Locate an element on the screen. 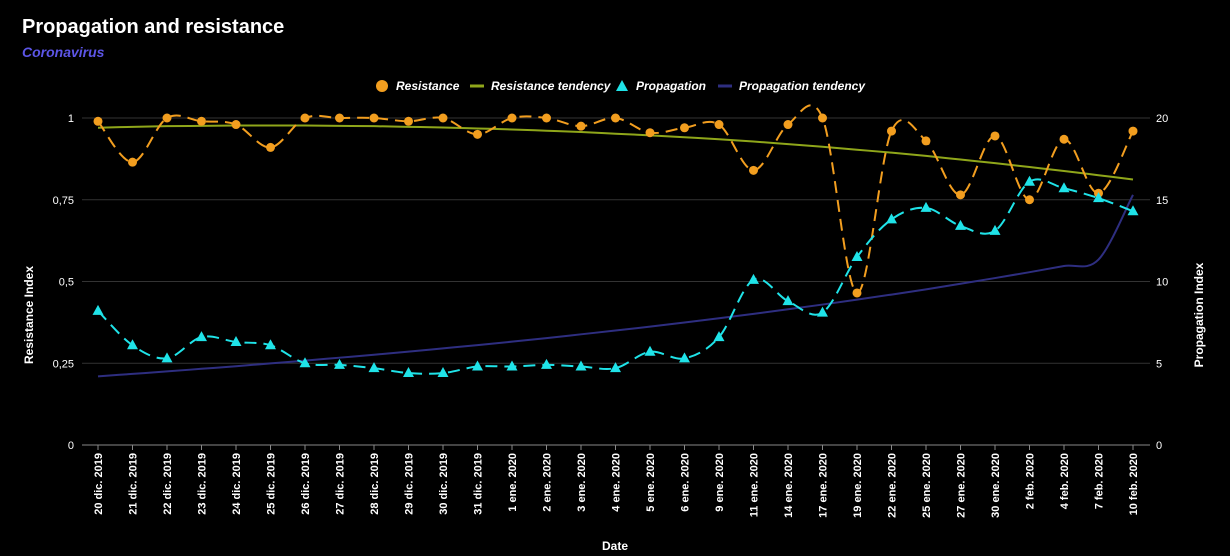 The height and width of the screenshot is (556, 1230). x-tick-label: 5 ene. 2020 is located at coordinates (651, 482).